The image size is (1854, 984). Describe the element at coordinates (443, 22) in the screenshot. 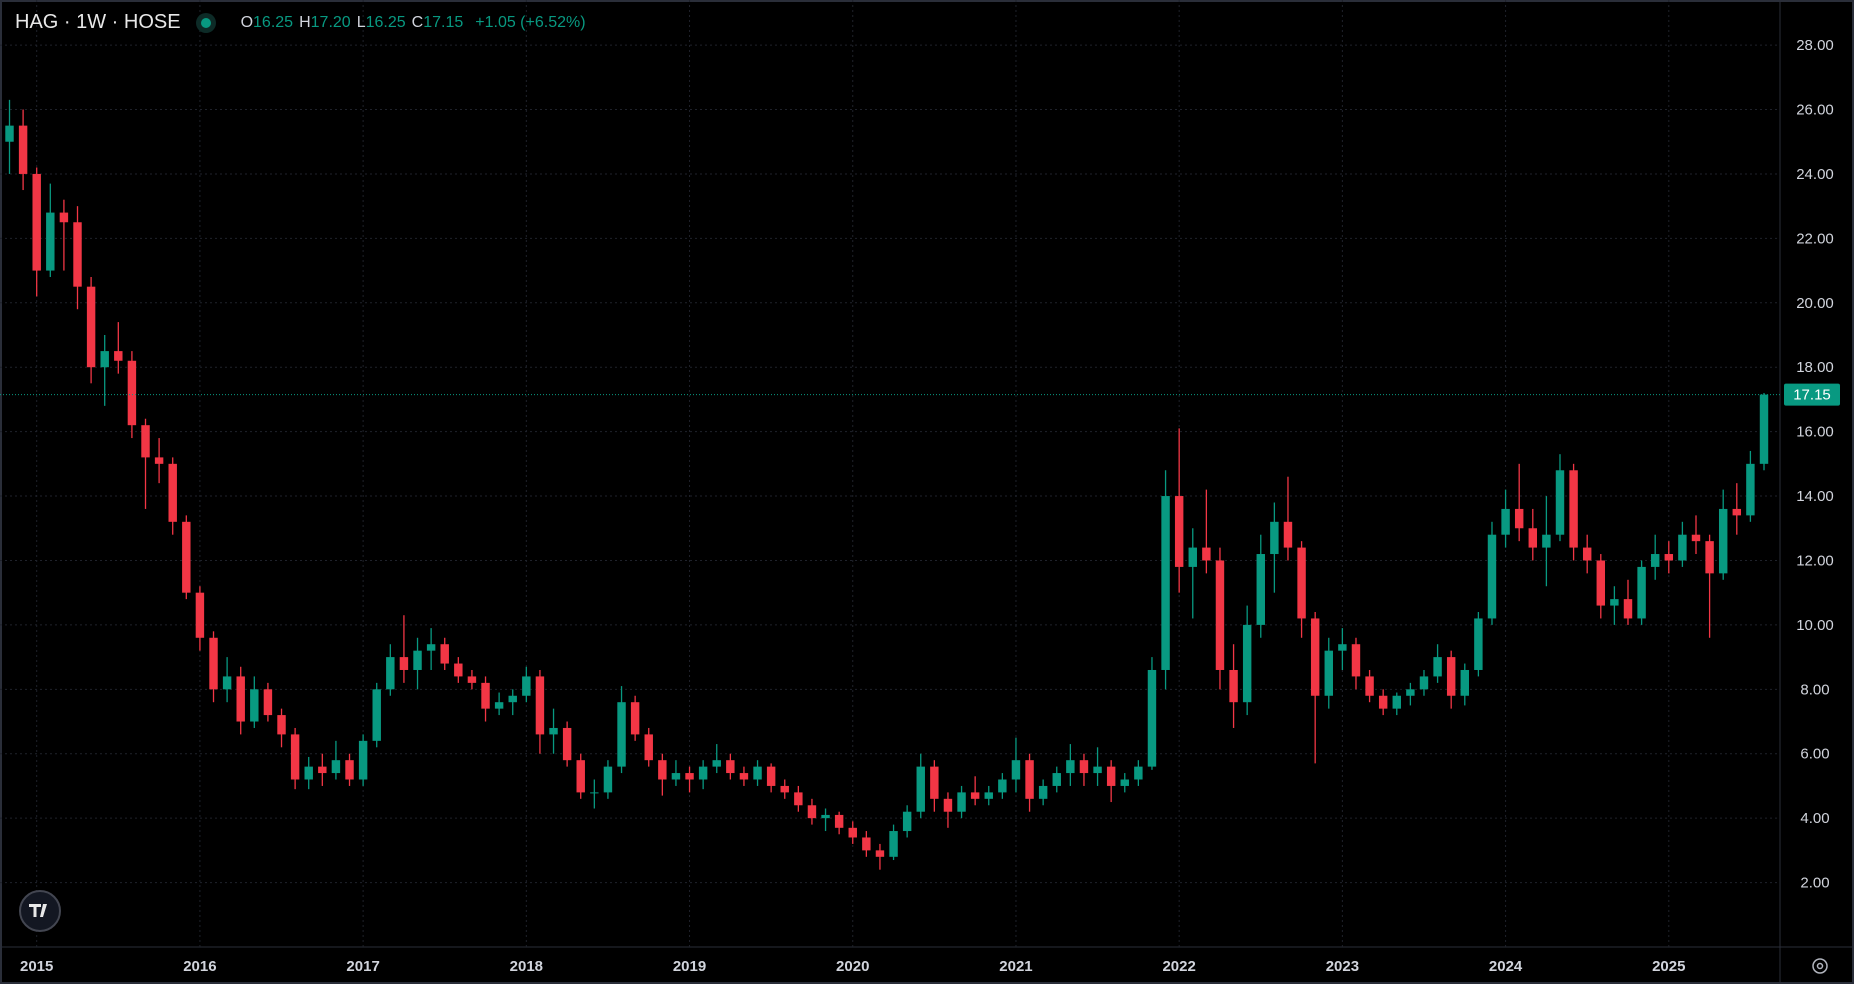

I see `ohlc-value: 17.15` at that location.